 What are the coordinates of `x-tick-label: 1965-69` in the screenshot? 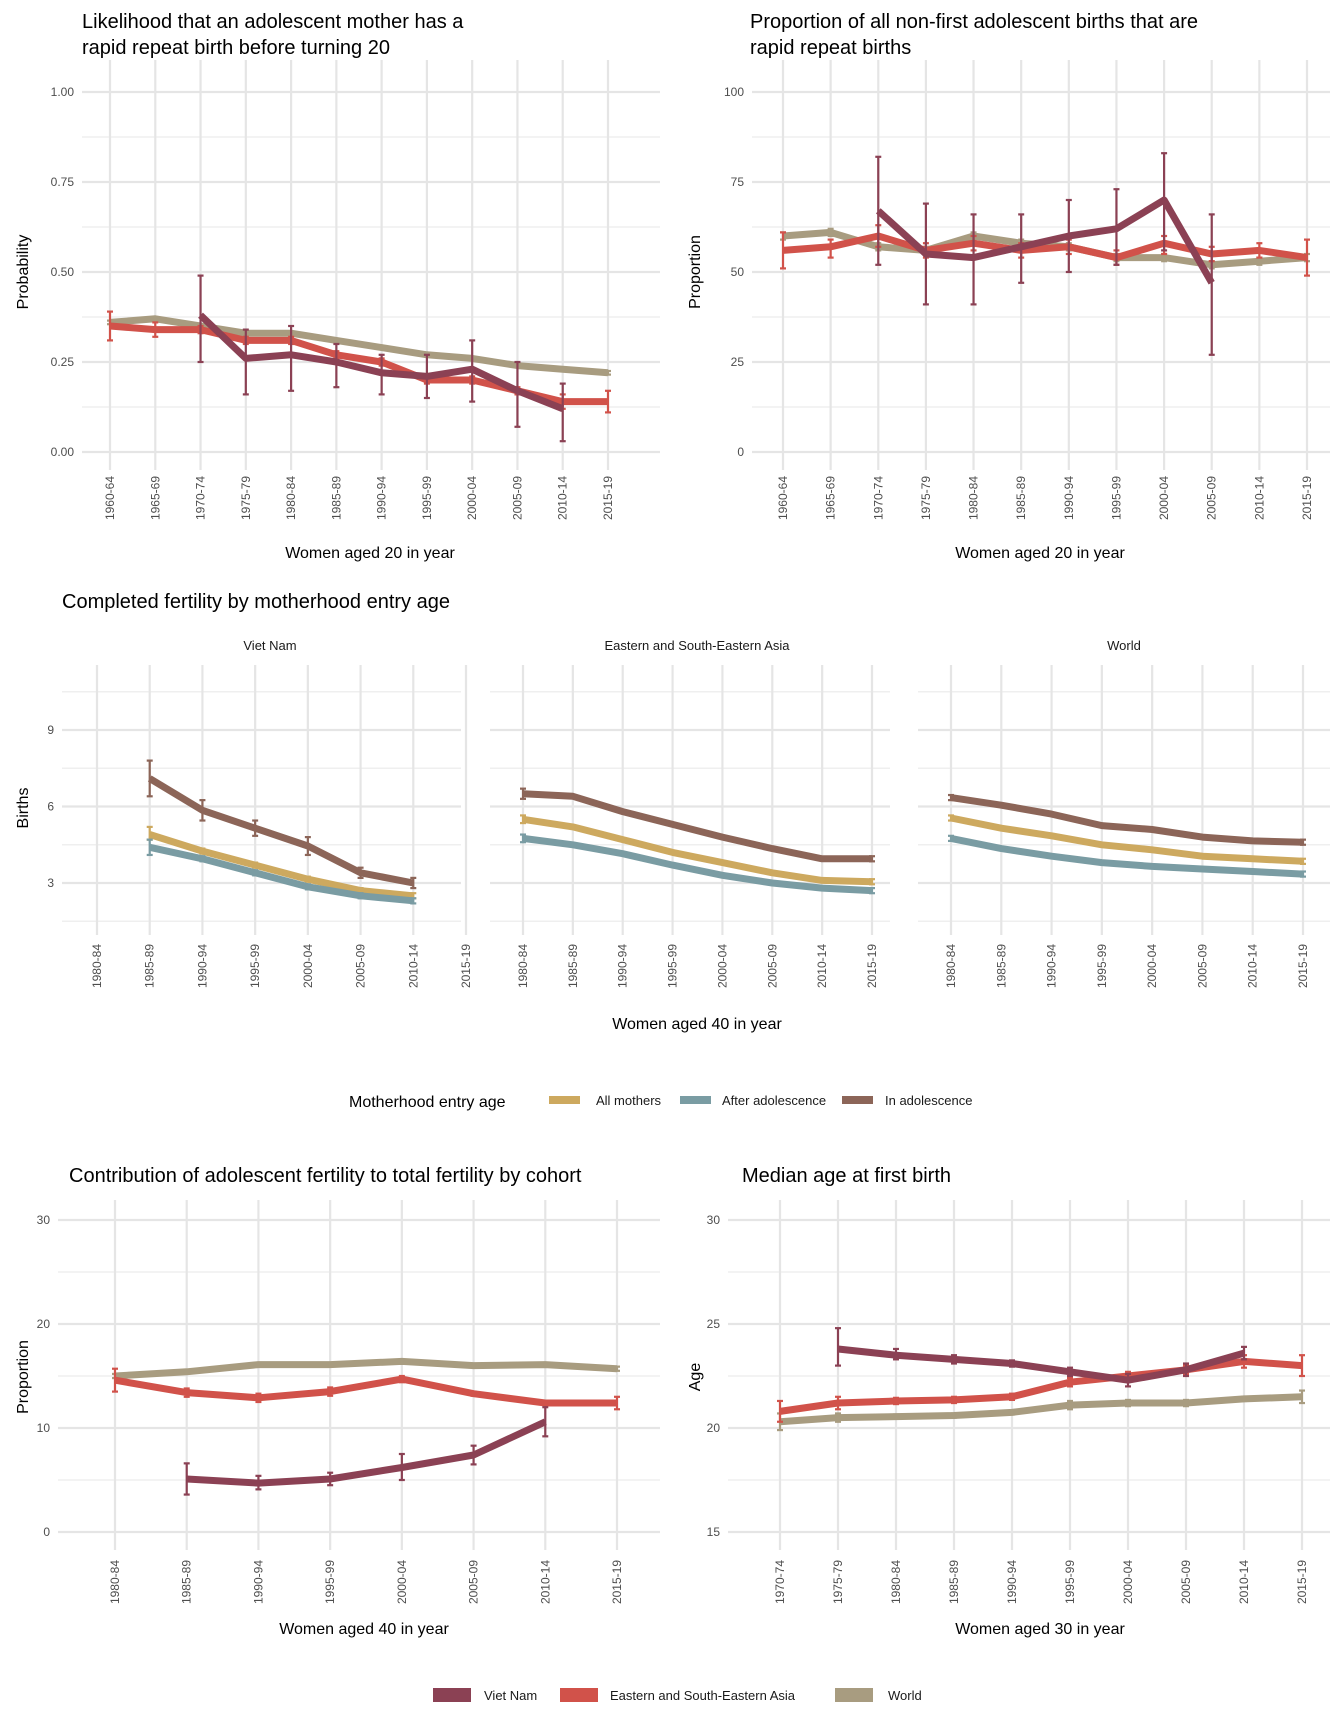 It's located at (155, 498).